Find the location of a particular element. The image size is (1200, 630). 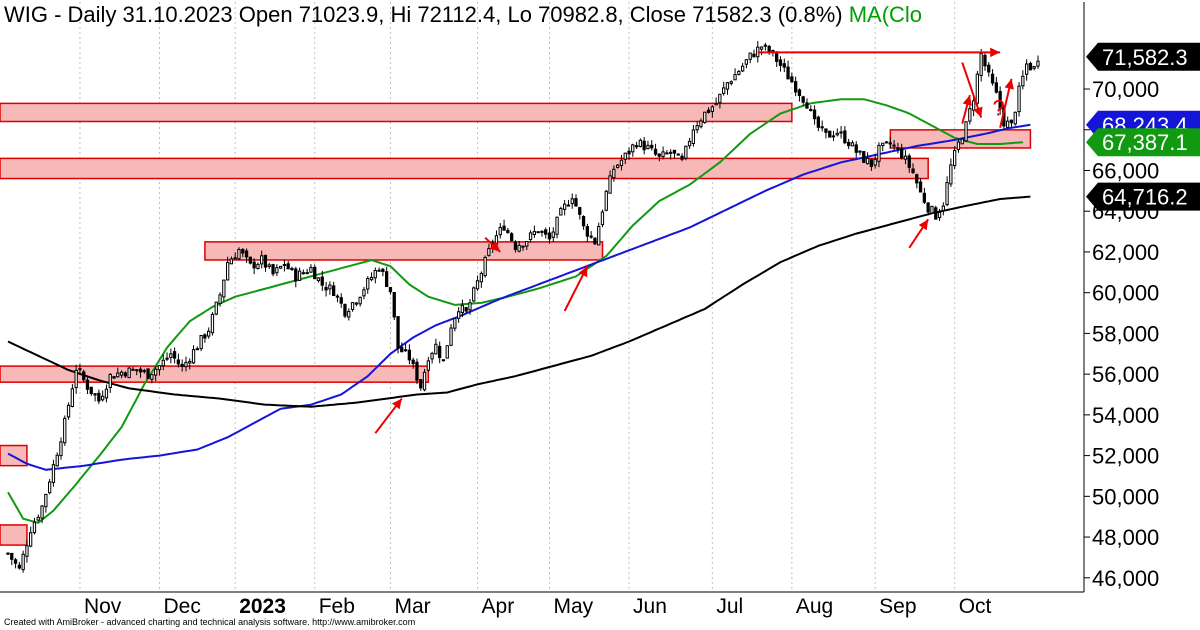

price-tag-bg is located at coordinates (1143, 142).